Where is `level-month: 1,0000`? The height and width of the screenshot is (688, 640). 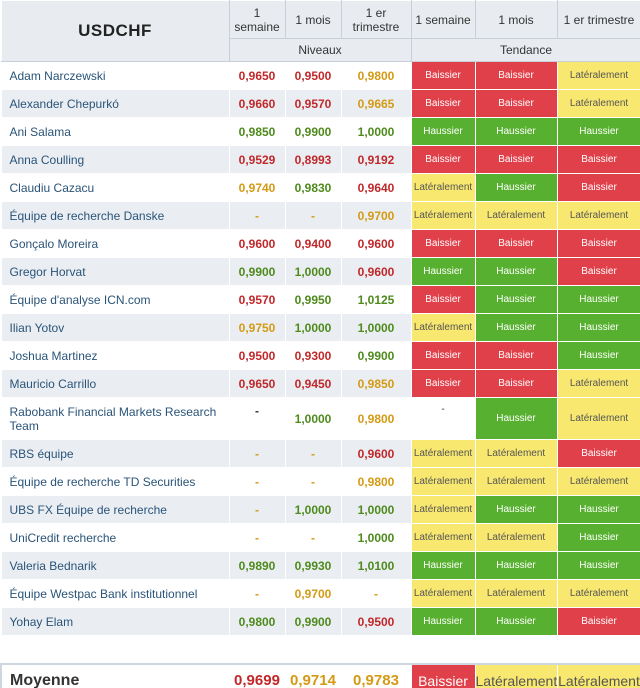 level-month: 1,0000 is located at coordinates (313, 271).